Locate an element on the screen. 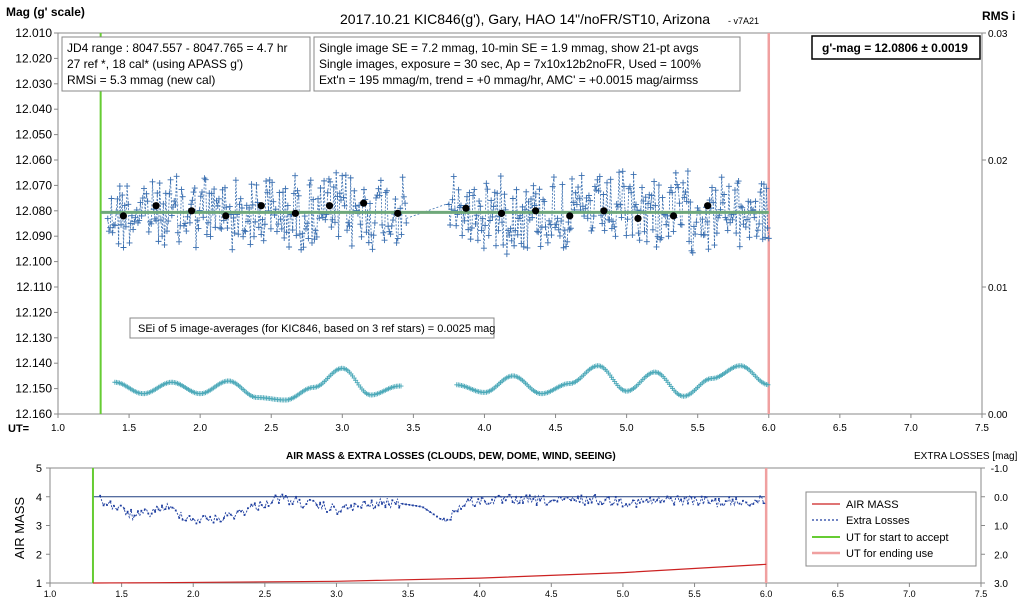  extra-losses-line is located at coordinates (432, 509).